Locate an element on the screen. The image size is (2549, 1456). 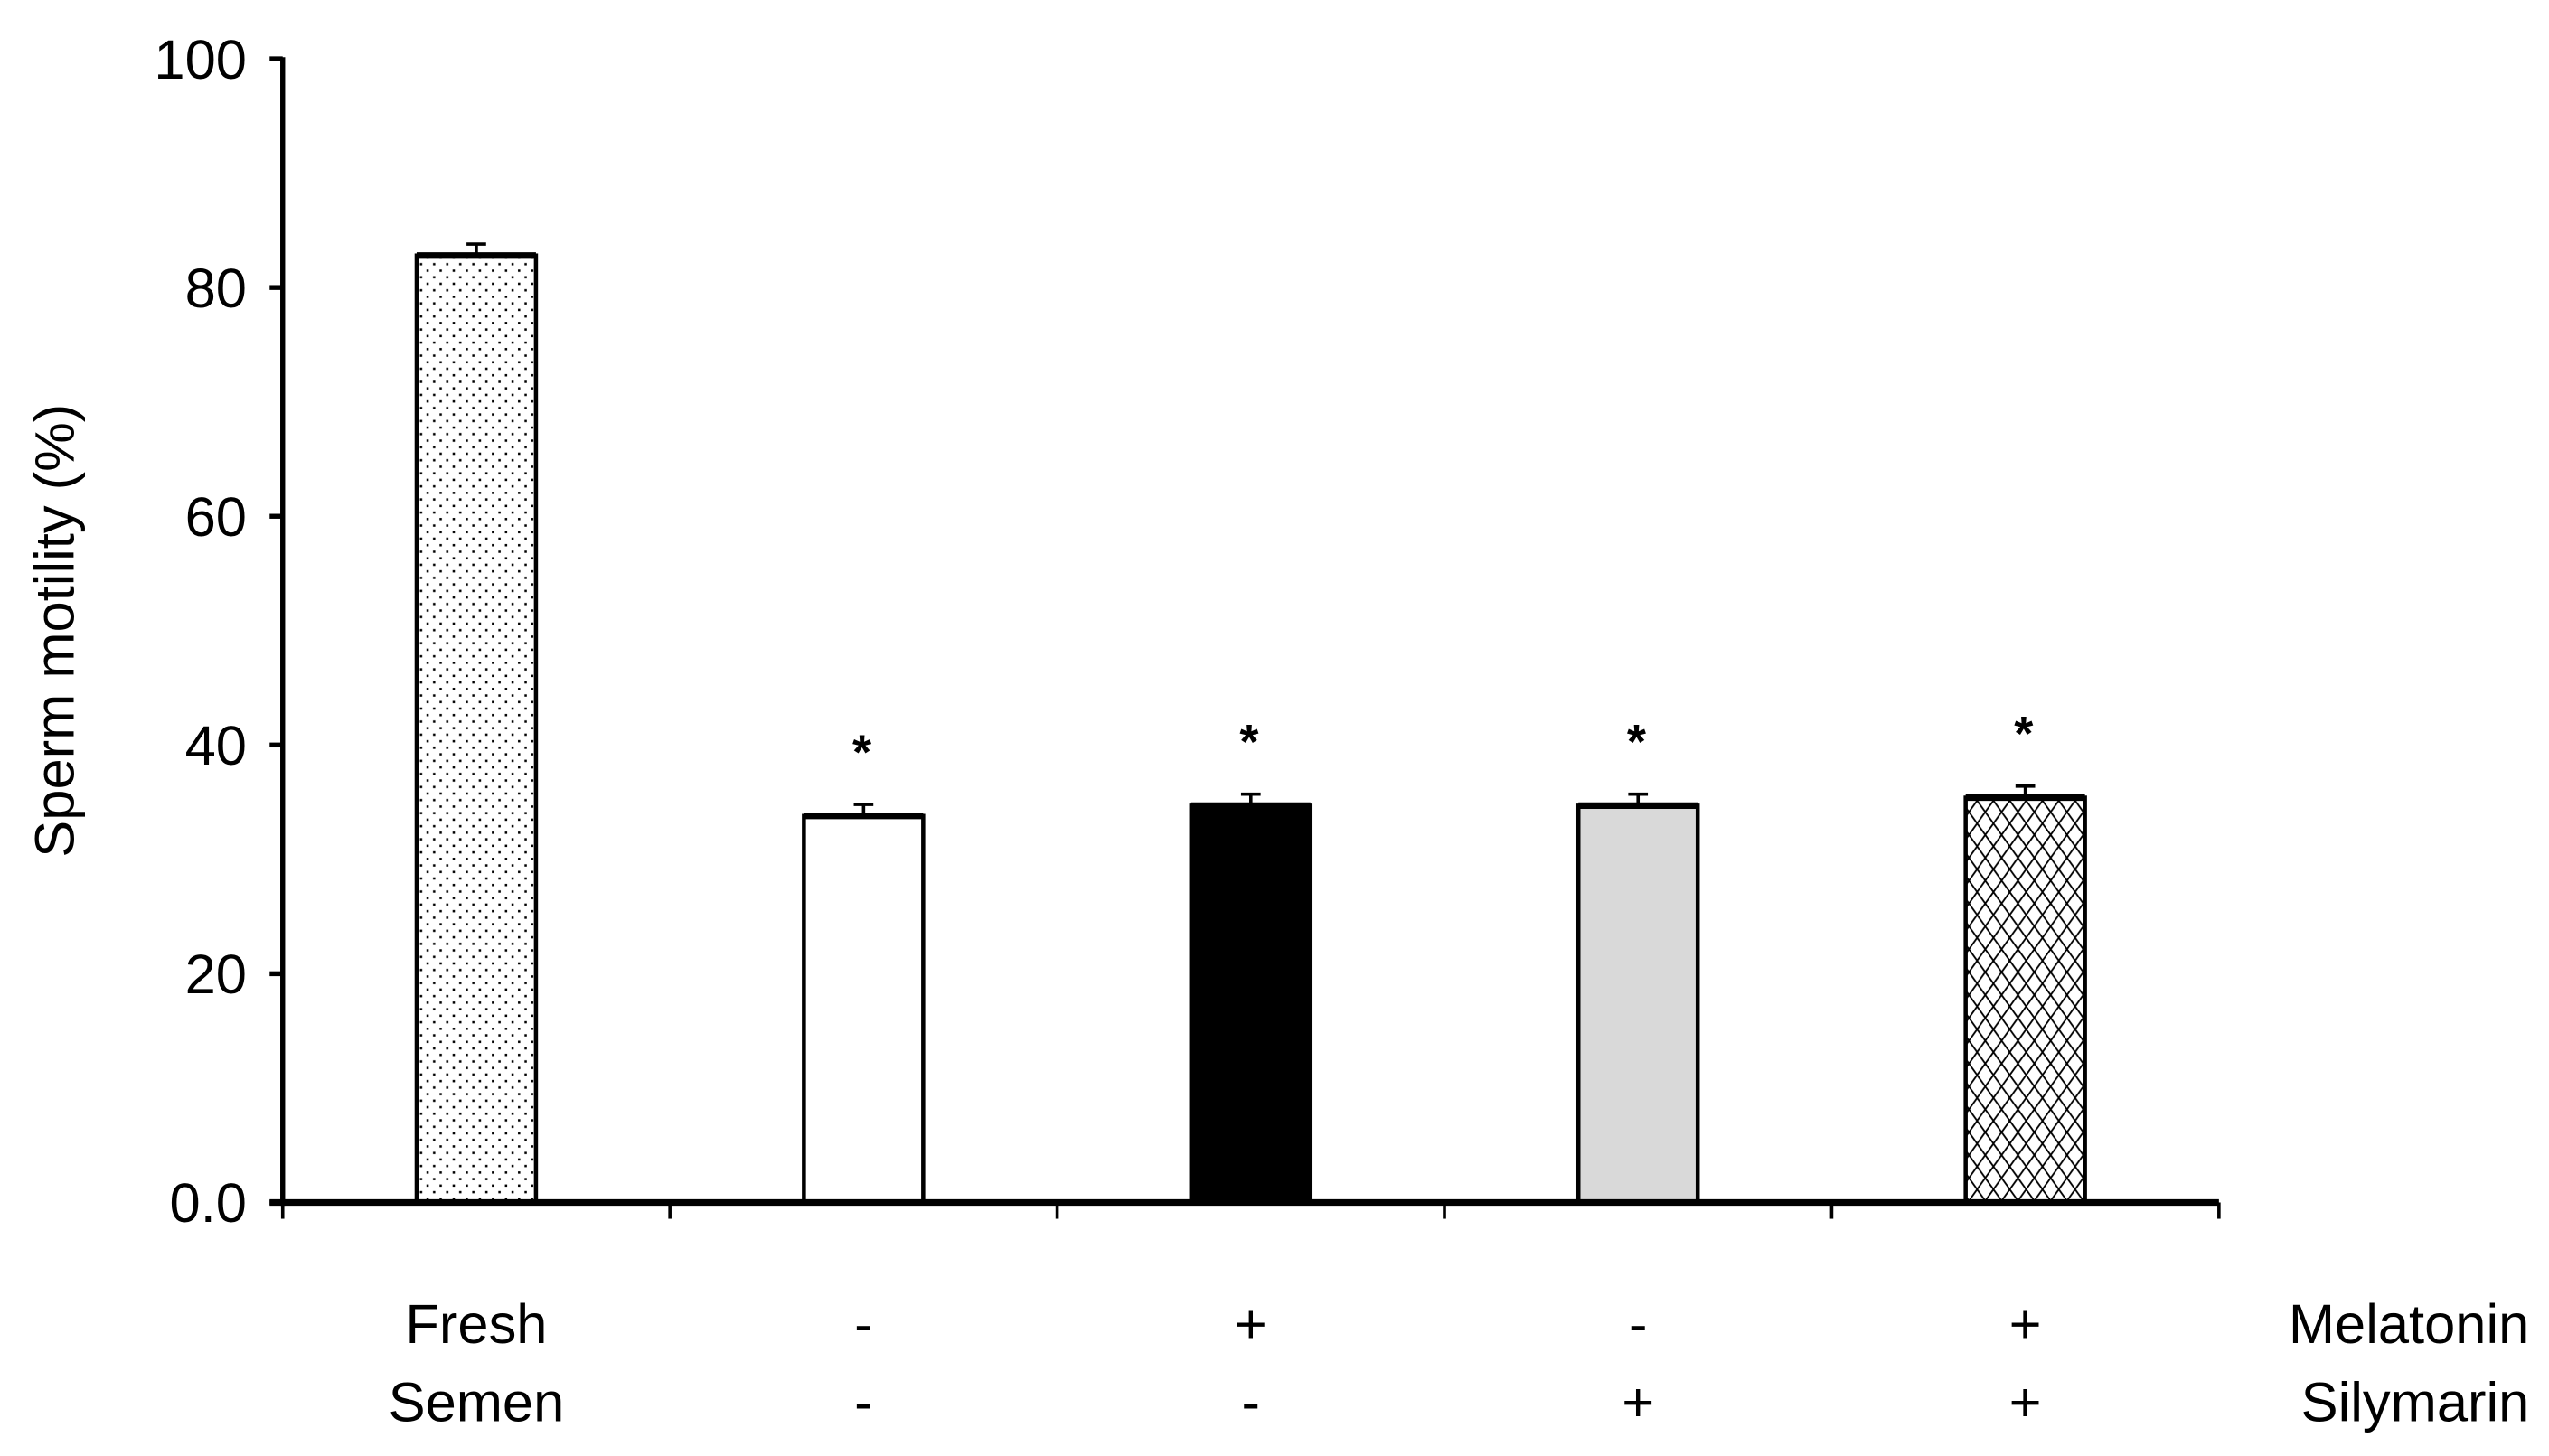
y-tick-label: 0.0 is located at coordinates (208, 1204).